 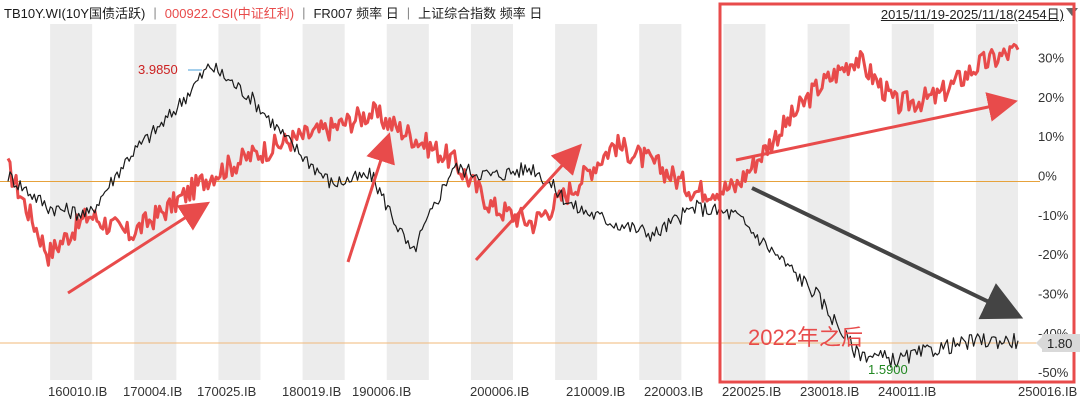 What do you see at coordinates (673, 391) in the screenshot?
I see `x-tick-label: 220003.IB` at bounding box center [673, 391].